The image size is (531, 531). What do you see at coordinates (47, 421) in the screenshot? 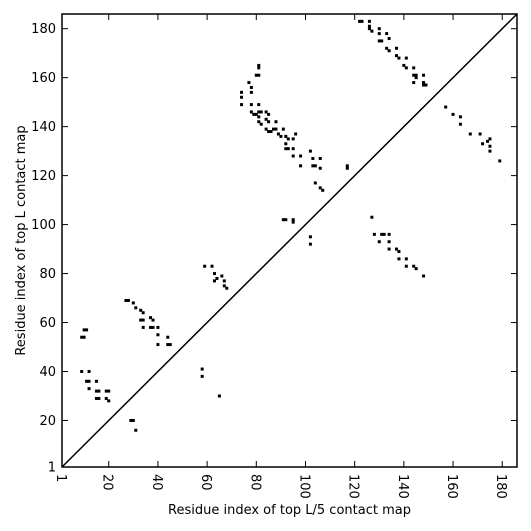
I see `y-tick-label: 20` at bounding box center [47, 421].